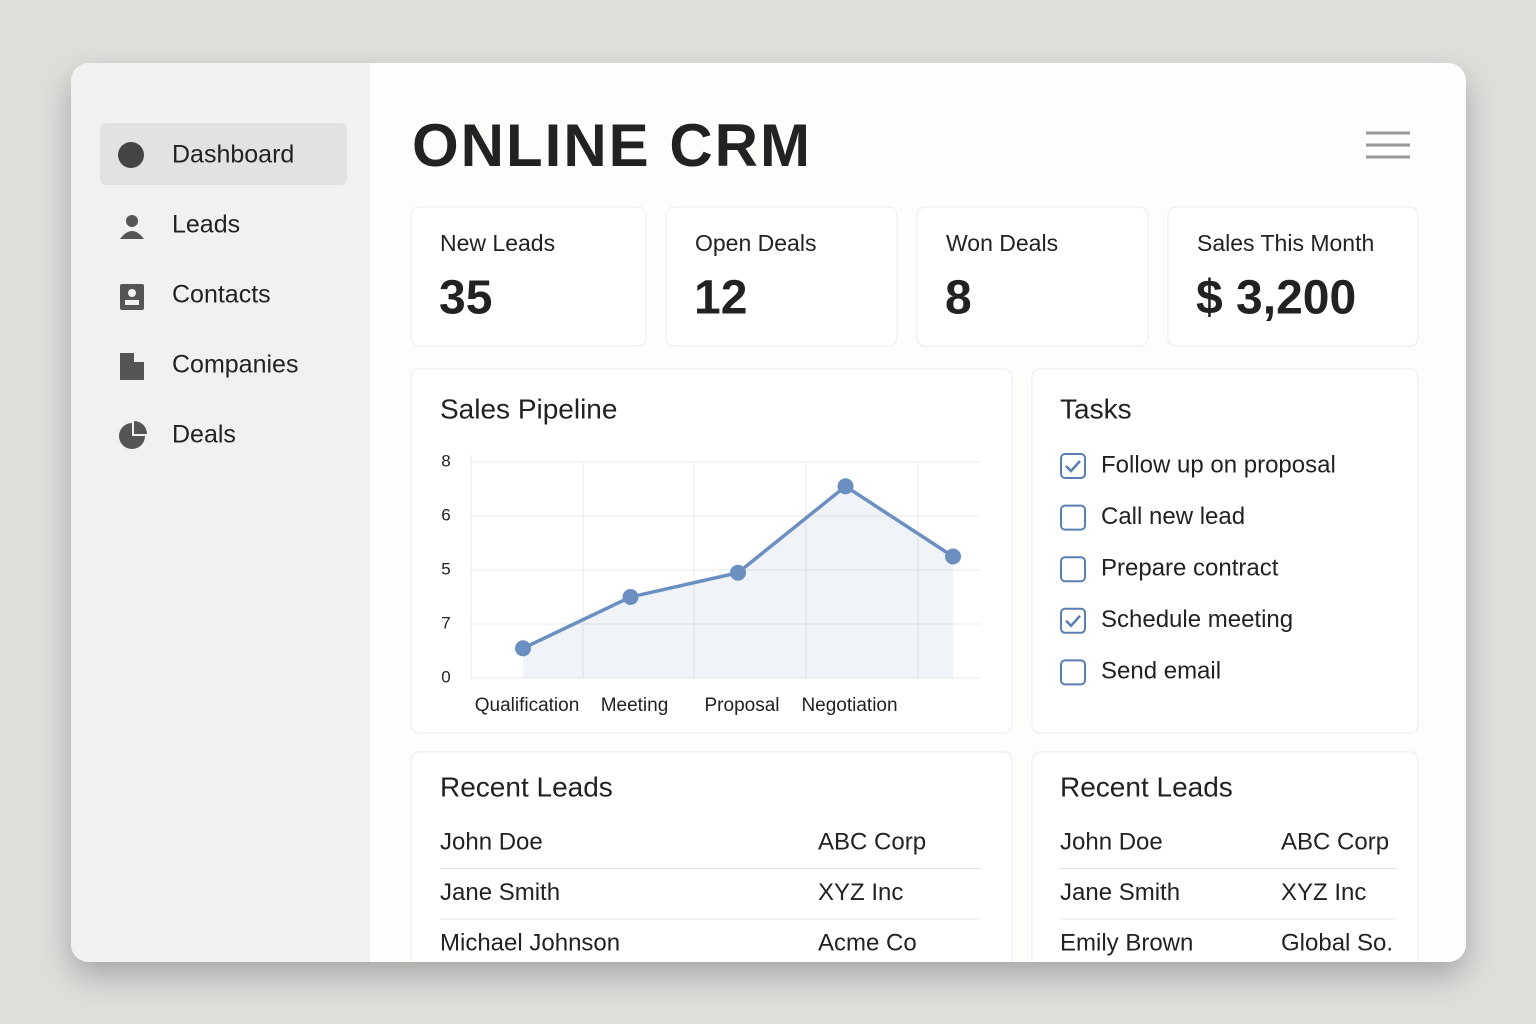 Image resolution: width=1536 pixels, height=1024 pixels. What do you see at coordinates (1388, 145) in the screenshot?
I see `menu-button` at bounding box center [1388, 145].